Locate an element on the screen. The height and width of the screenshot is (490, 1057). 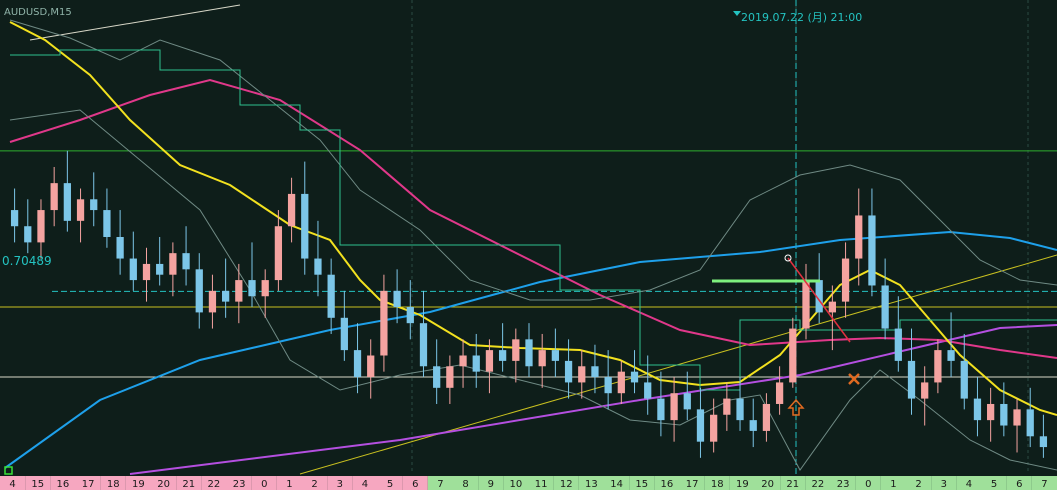
time-axis-label: 18 is located at coordinates (113, 484).